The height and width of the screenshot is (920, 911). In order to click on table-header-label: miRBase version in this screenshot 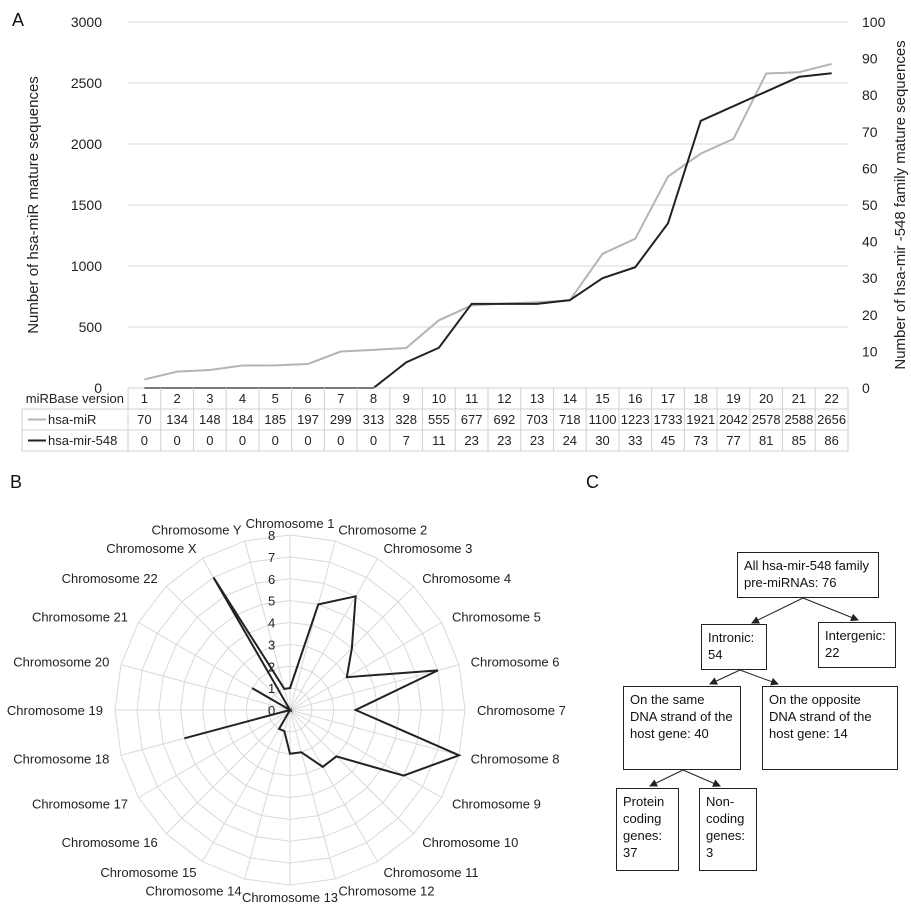, I will do `click(75, 398)`.